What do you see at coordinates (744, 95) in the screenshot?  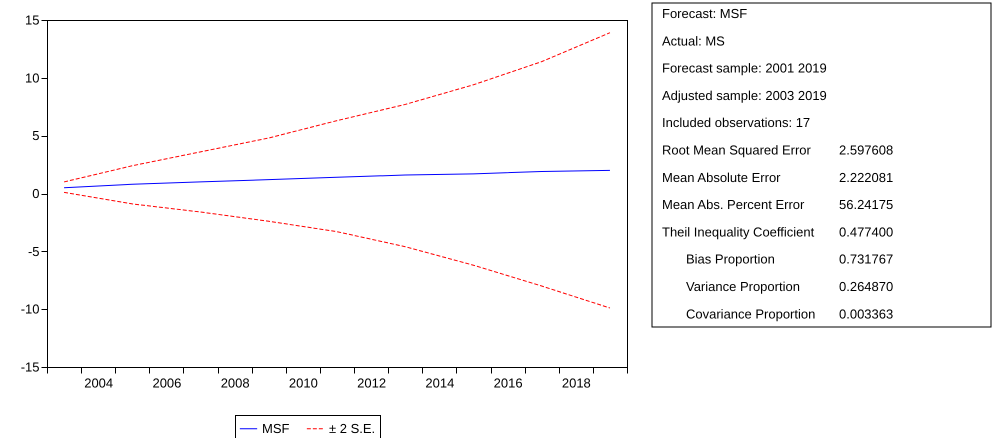 I see `text: Adjusted sample: 2003 2019` at bounding box center [744, 95].